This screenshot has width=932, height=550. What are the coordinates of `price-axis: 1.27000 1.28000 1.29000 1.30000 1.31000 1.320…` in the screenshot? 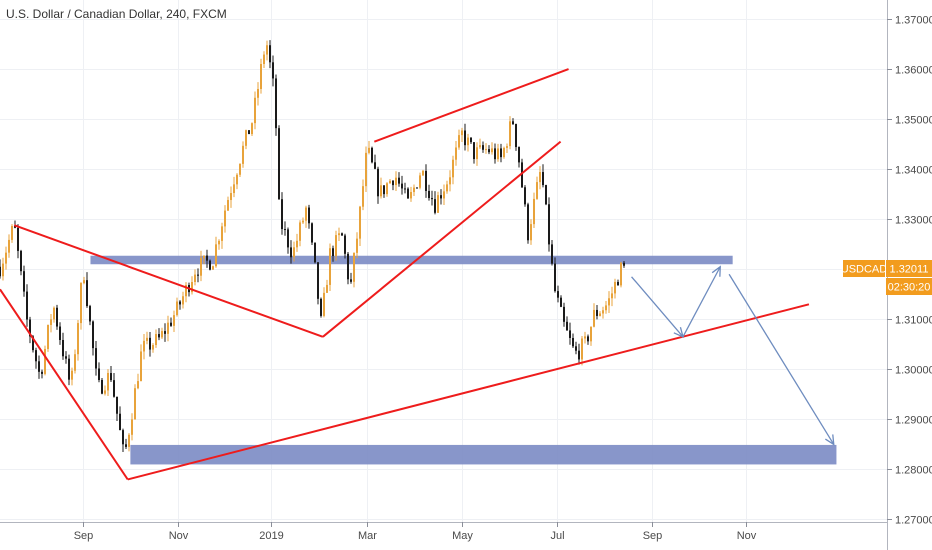 It's located at (909, 275).